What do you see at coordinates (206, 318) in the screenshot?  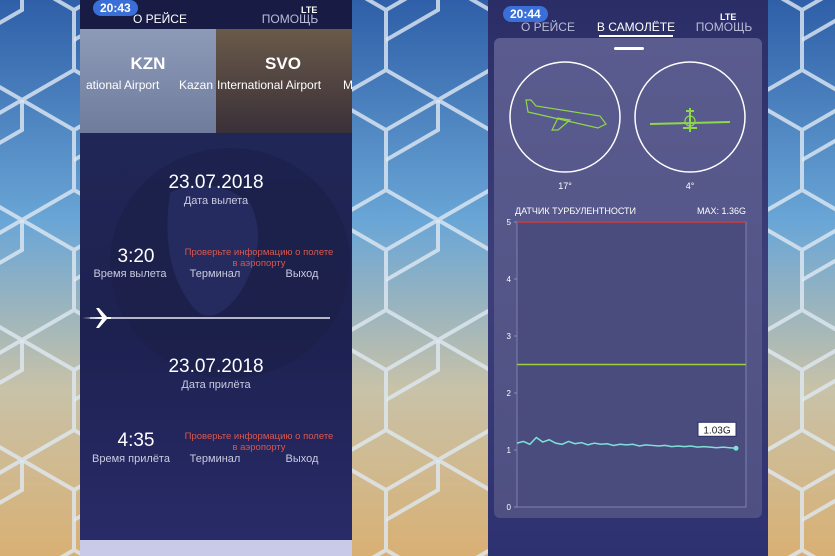 I see `route-line` at bounding box center [206, 318].